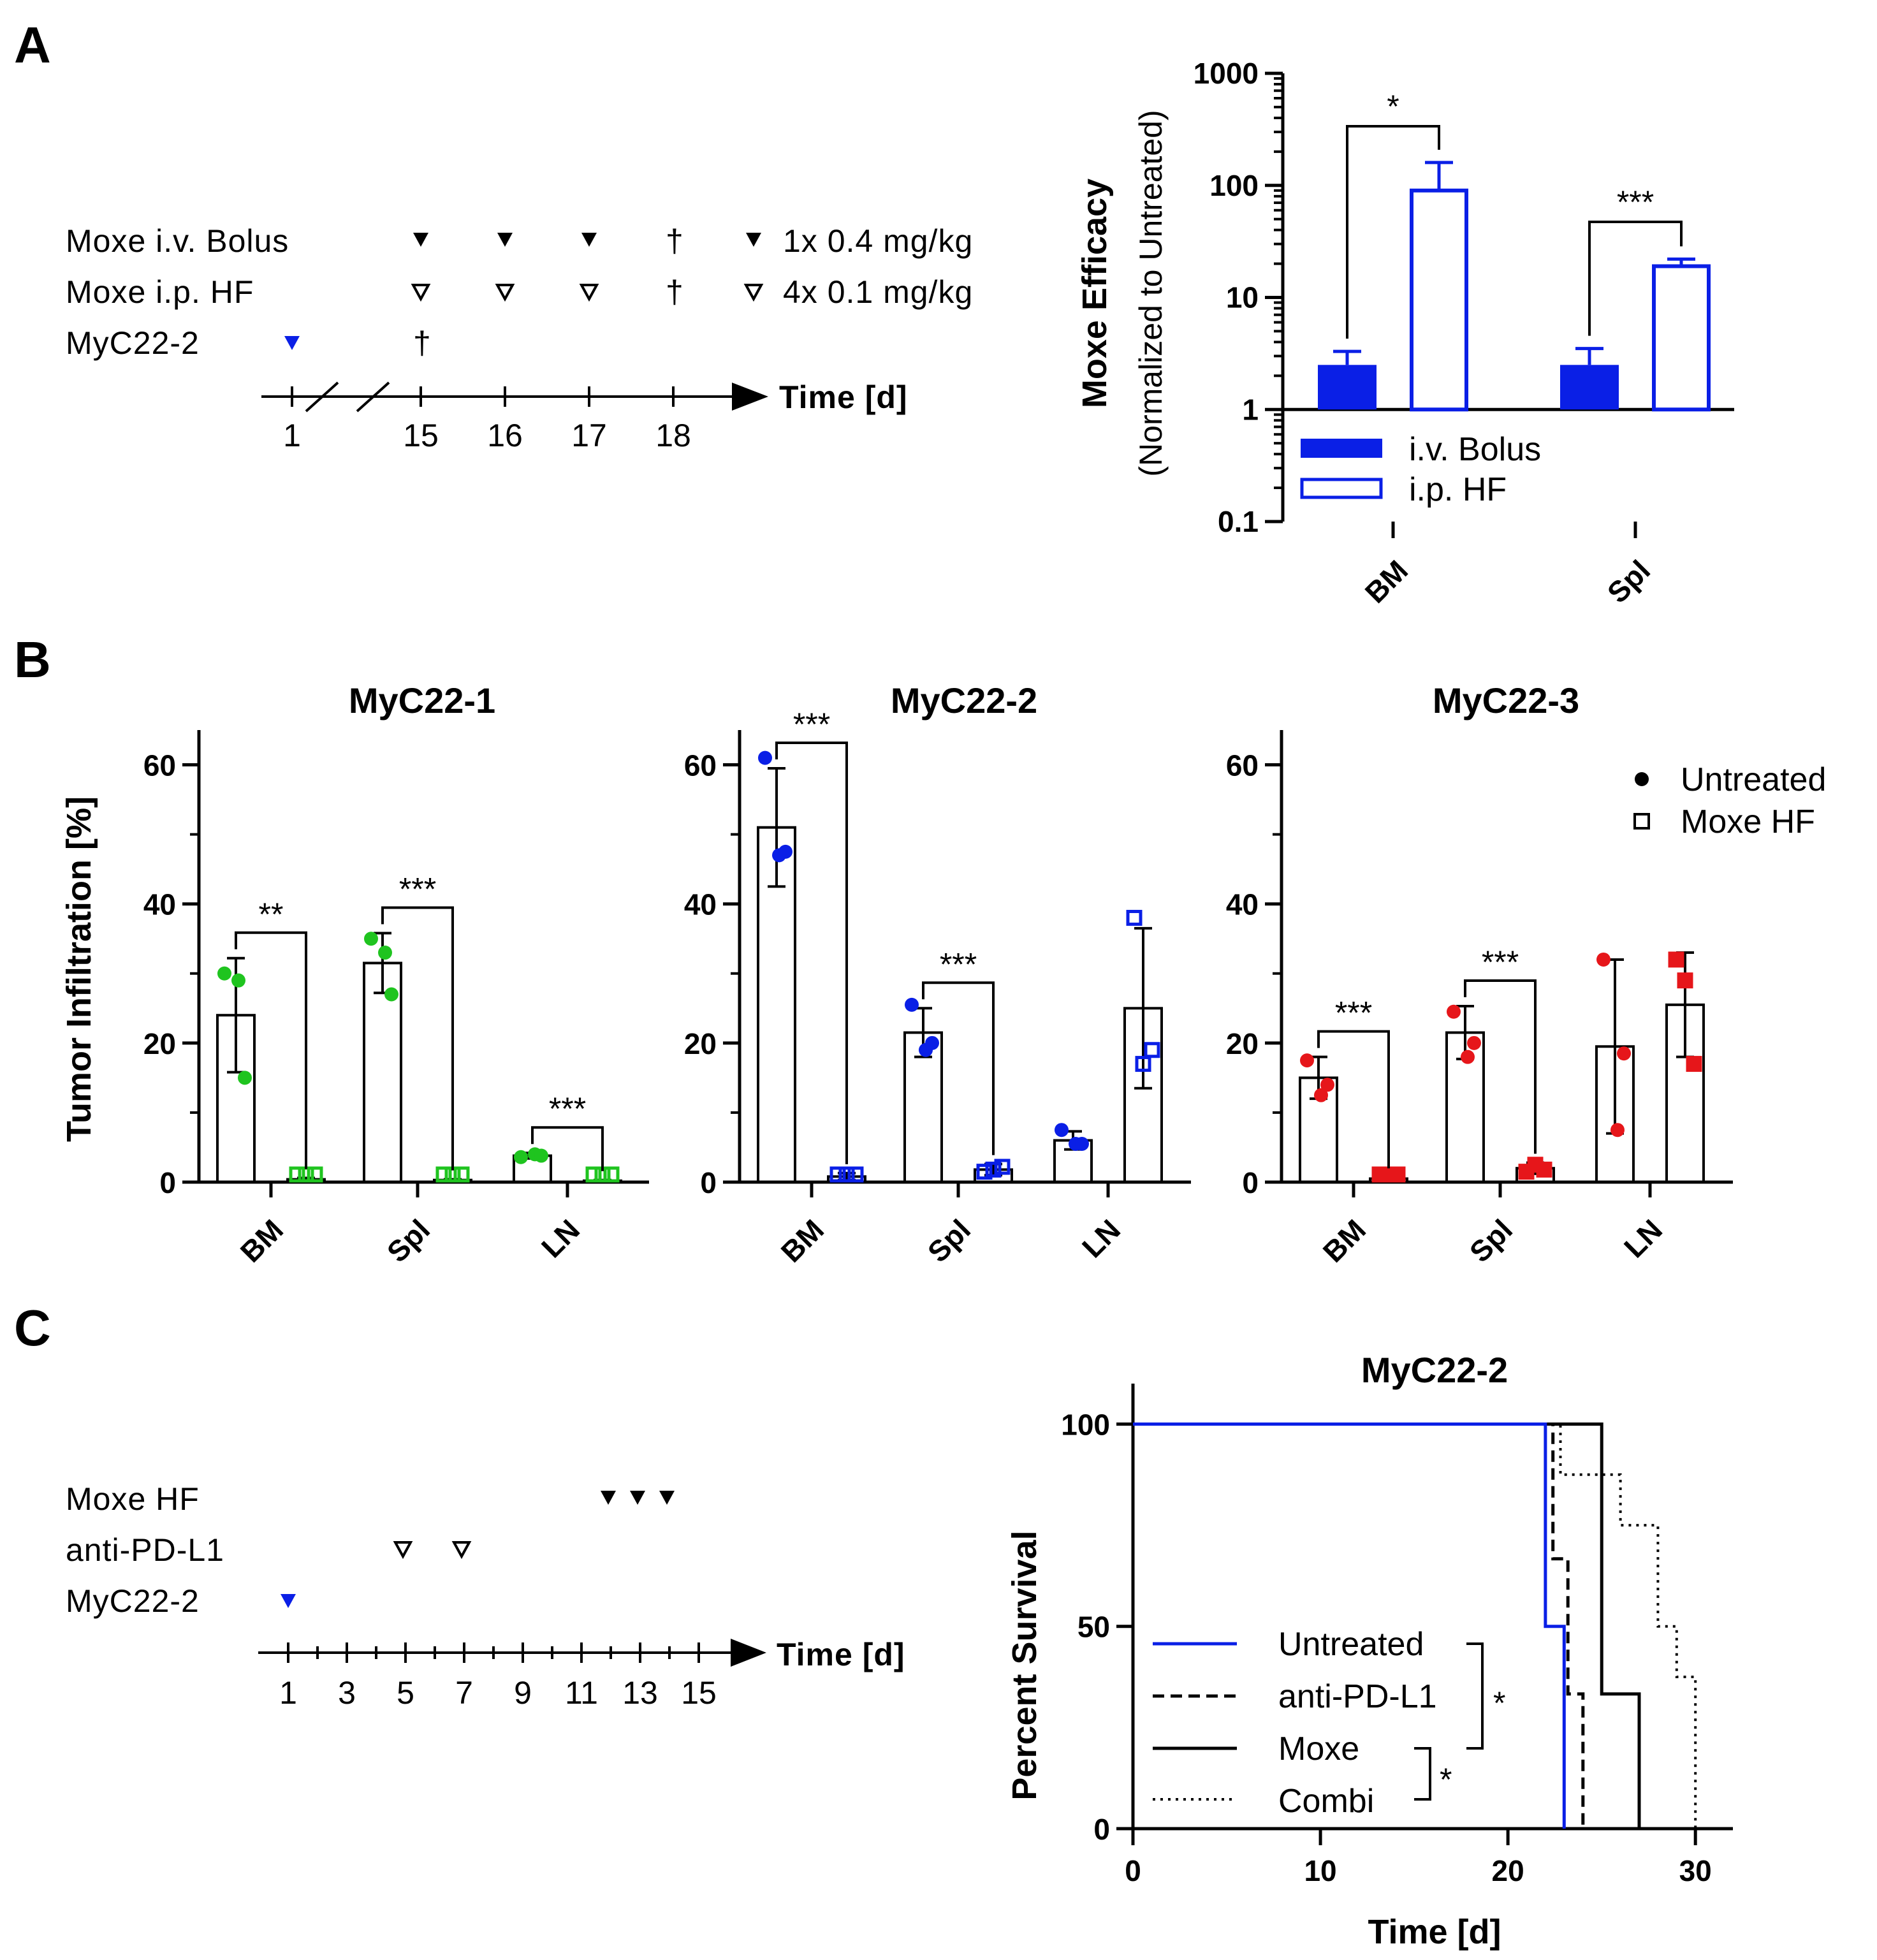 The height and width of the screenshot is (1960, 1877). Describe the element at coordinates (1641, 821) in the screenshot. I see `legend-square-icon` at that location.